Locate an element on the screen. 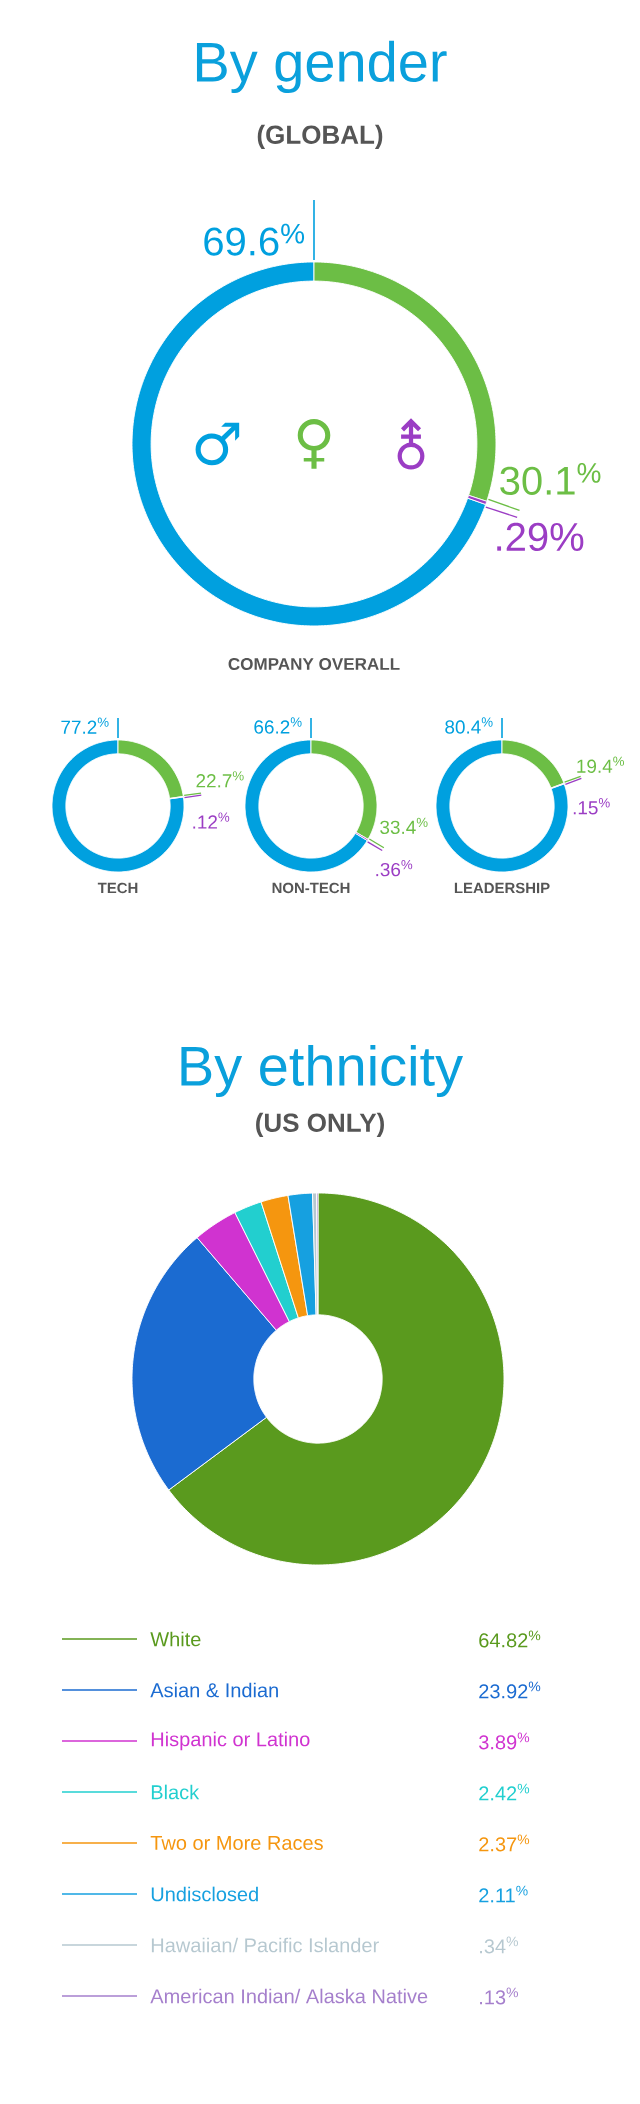 The height and width of the screenshot is (2104, 640). data-label: .12$^{%}$ is located at coordinates (211, 820).